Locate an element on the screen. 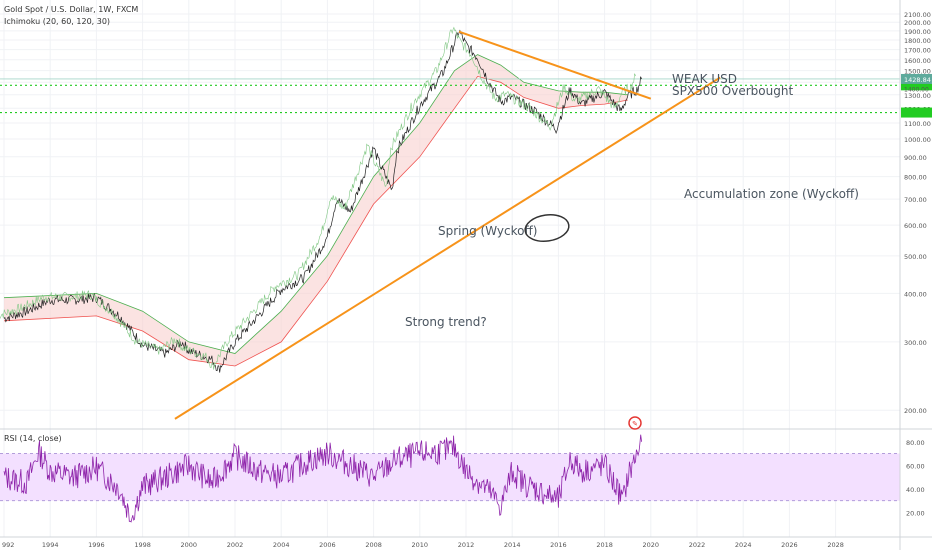 The image size is (932, 550). y-tick-label: 1800.00 is located at coordinates (917, 41).